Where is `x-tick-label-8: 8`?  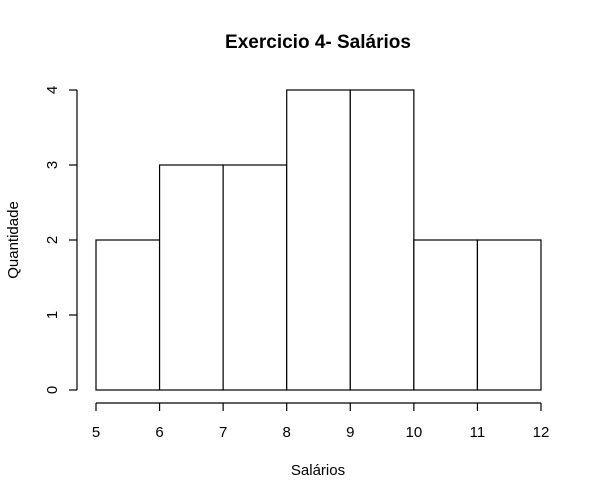
x-tick-label-8: 8 is located at coordinates (287, 432).